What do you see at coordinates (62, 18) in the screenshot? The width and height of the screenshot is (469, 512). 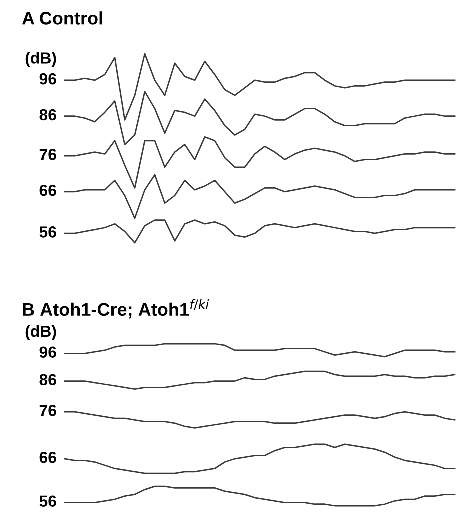 I see `chart-title: A Control` at bounding box center [62, 18].